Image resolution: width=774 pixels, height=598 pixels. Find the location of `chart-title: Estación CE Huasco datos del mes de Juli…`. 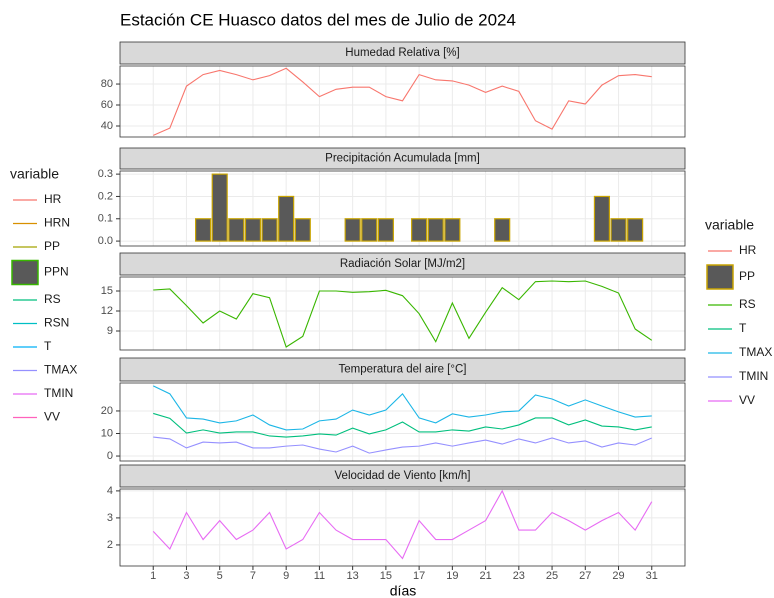

chart-title: Estación CE Huasco datos del mes de Juli… is located at coordinates (318, 19).